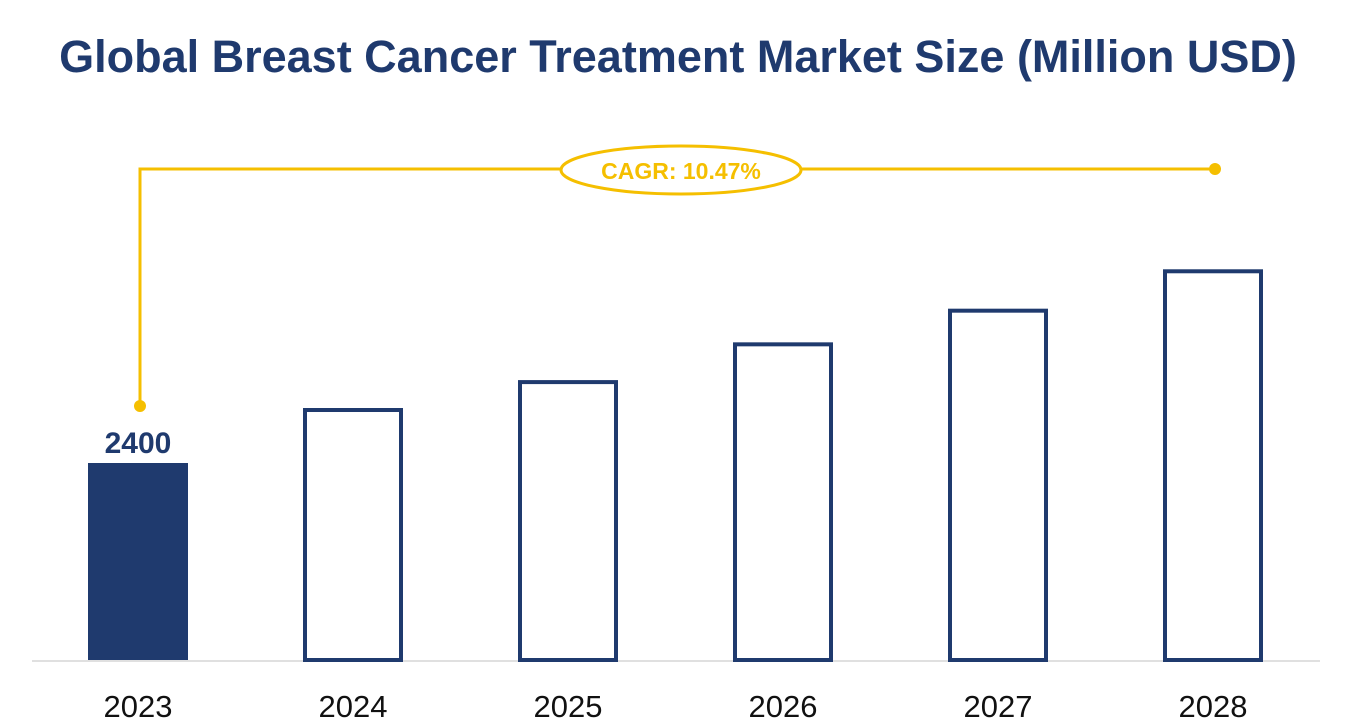 This screenshot has height=721, width=1359. Describe the element at coordinates (138, 561) in the screenshot. I see `bar-2023` at that location.